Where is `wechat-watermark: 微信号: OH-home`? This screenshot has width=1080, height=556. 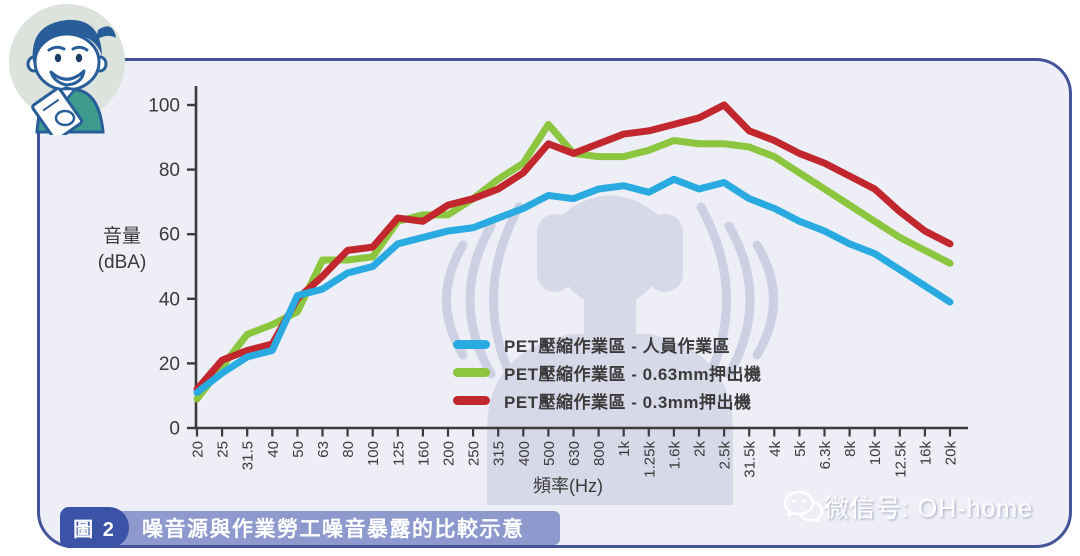 wechat-watermark: 微信号: OH-home is located at coordinates (907, 507).